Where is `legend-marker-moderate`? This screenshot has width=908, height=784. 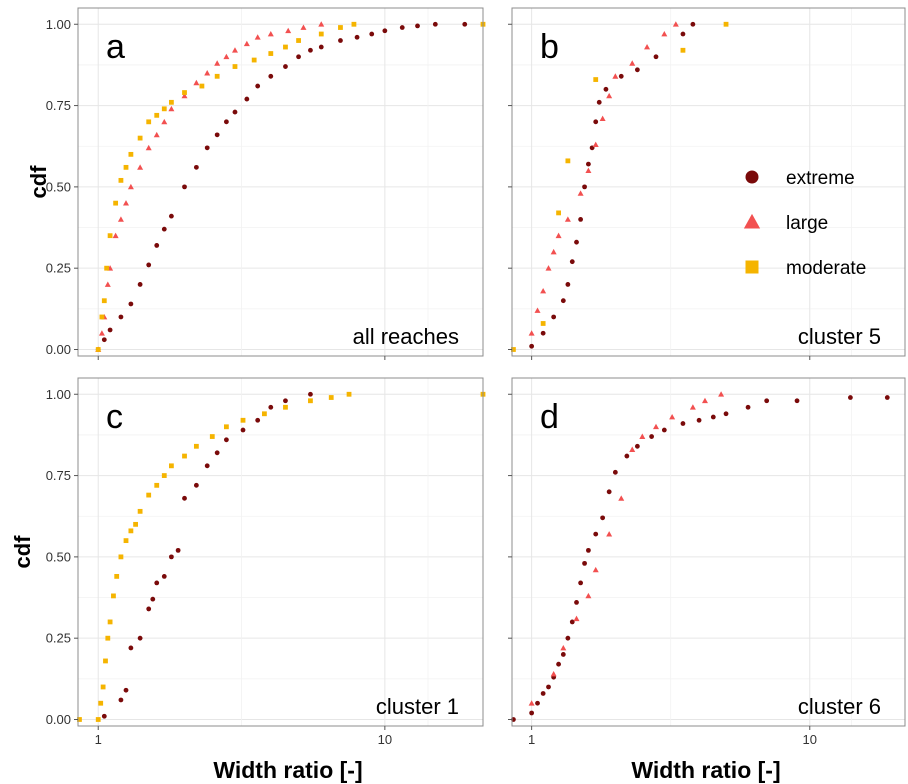
legend-marker-moderate is located at coordinates (752, 267).